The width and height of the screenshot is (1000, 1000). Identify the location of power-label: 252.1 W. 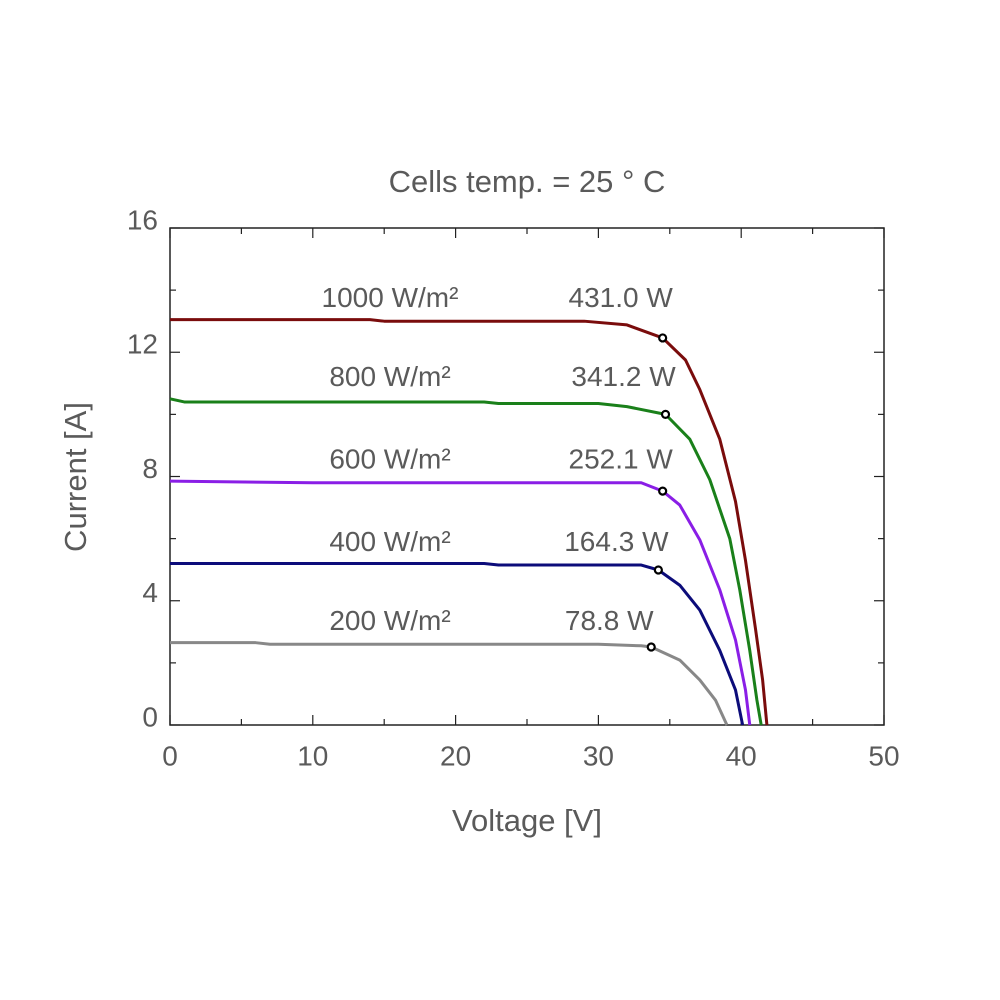
(621, 459).